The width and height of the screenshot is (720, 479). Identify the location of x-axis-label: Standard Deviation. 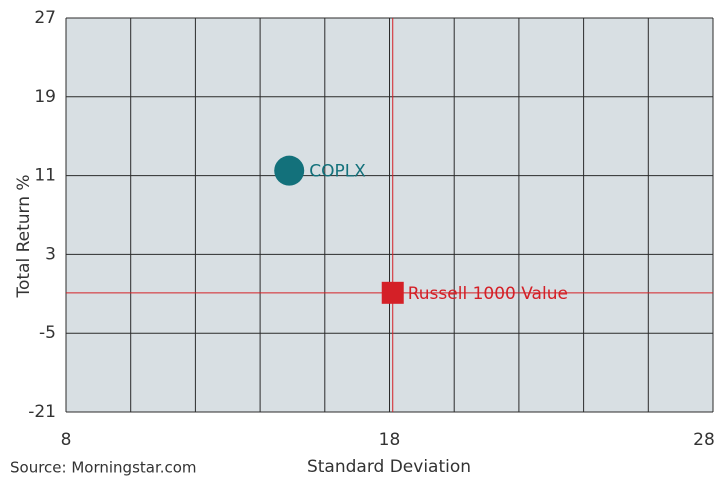
(389, 467).